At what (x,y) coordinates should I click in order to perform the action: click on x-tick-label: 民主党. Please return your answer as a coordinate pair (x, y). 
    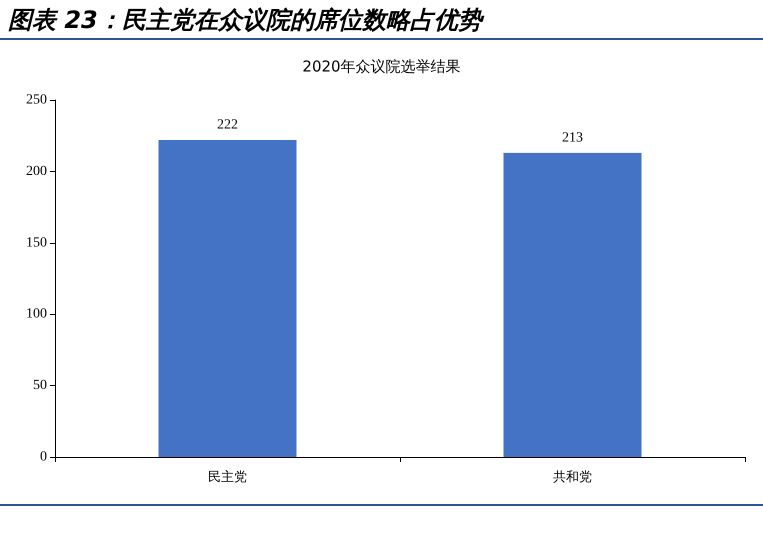
    Looking at the image, I should click on (227, 477).